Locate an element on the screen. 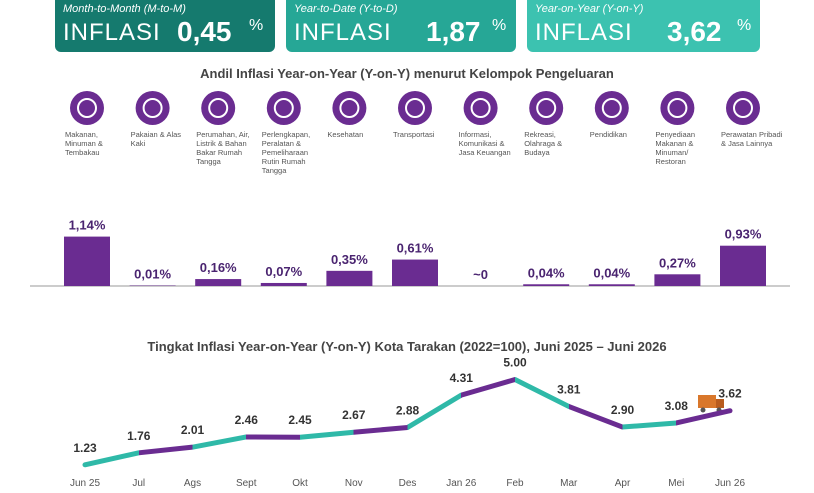 The width and height of the screenshot is (814, 493). x-tick-label: Mei is located at coordinates (676, 483).